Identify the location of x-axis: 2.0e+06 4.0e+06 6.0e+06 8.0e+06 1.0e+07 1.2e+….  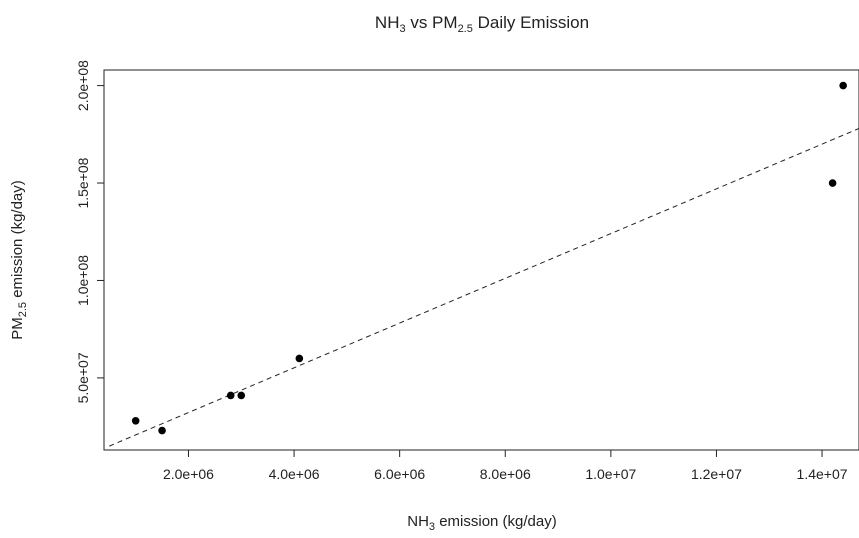
(505, 466).